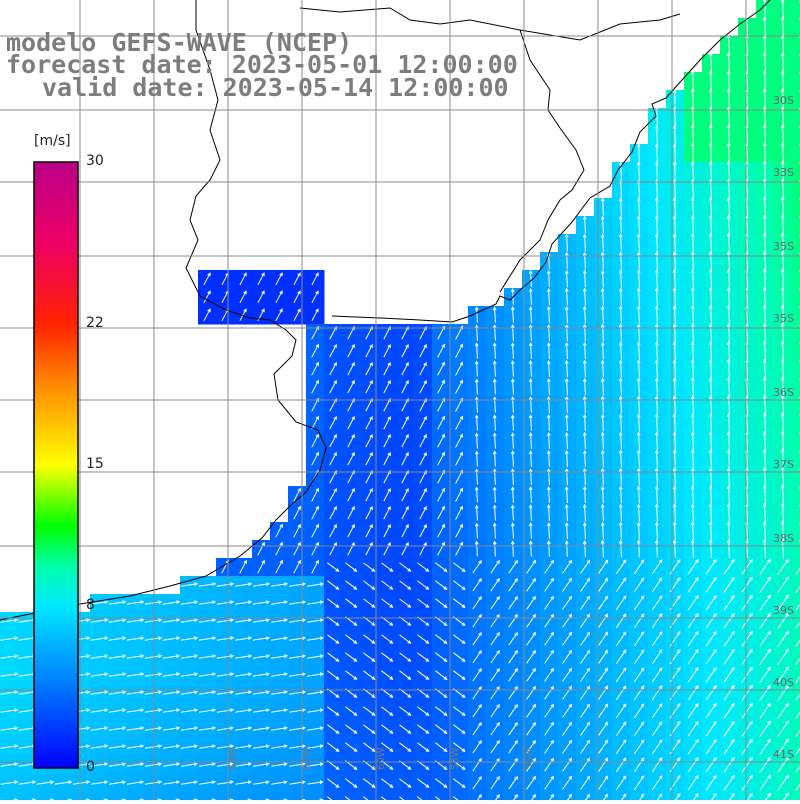 The image size is (800, 804). I want to click on latitude-label: 36S, so click(783, 392).